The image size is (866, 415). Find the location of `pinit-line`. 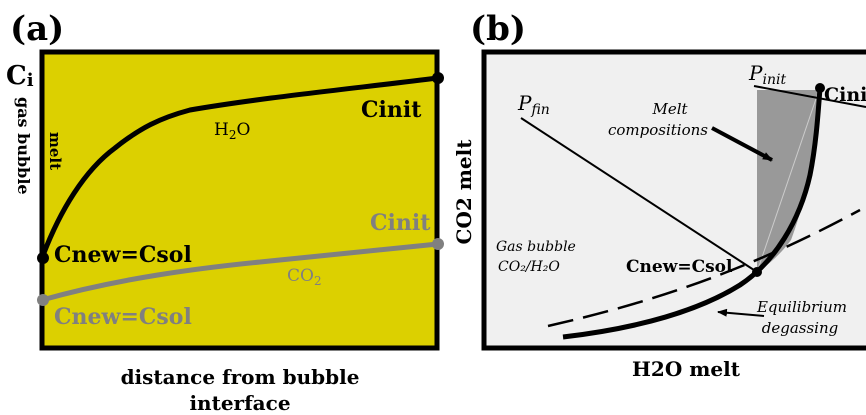

pinit-line is located at coordinates (809, 96).